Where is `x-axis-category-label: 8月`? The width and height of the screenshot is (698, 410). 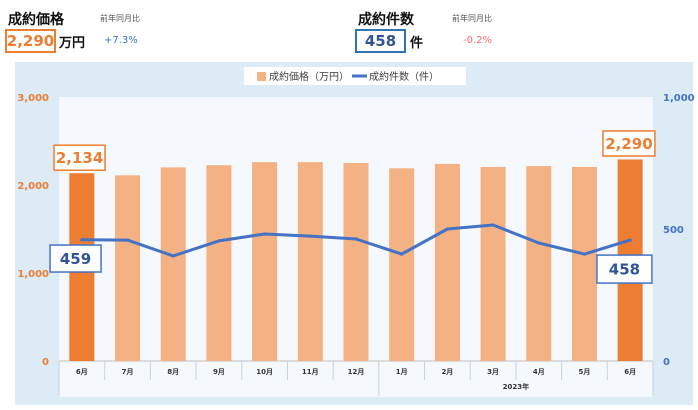
x-axis-category-label: 8月 is located at coordinates (173, 372).